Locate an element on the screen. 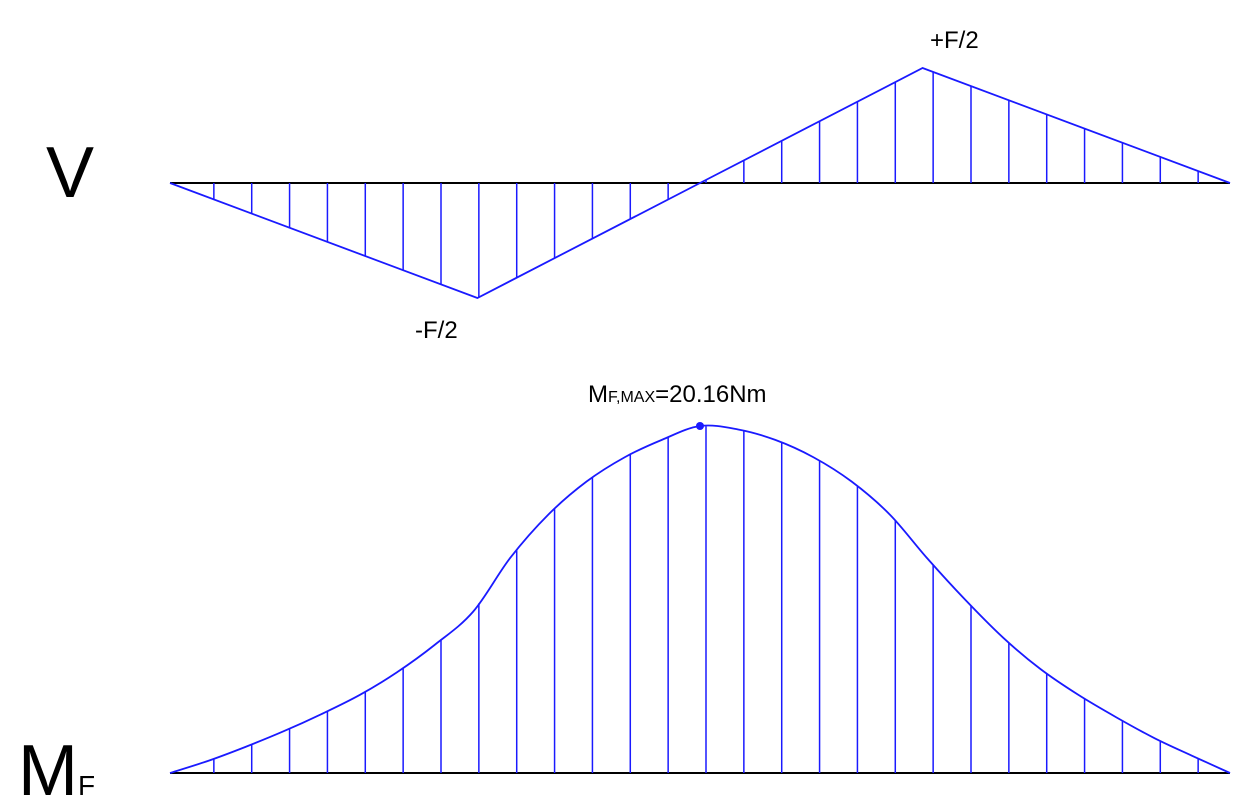  moment-symbol-label: MF is located at coordinates (56, 769).